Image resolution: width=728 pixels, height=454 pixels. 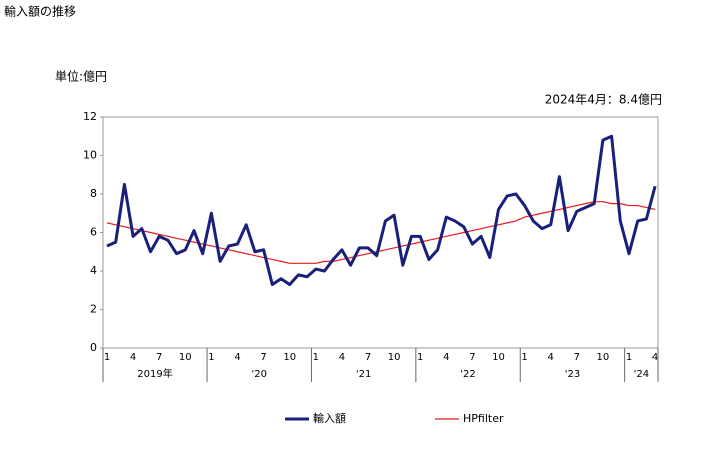 I want to click on y-tick-label: 12, so click(x=90, y=116).